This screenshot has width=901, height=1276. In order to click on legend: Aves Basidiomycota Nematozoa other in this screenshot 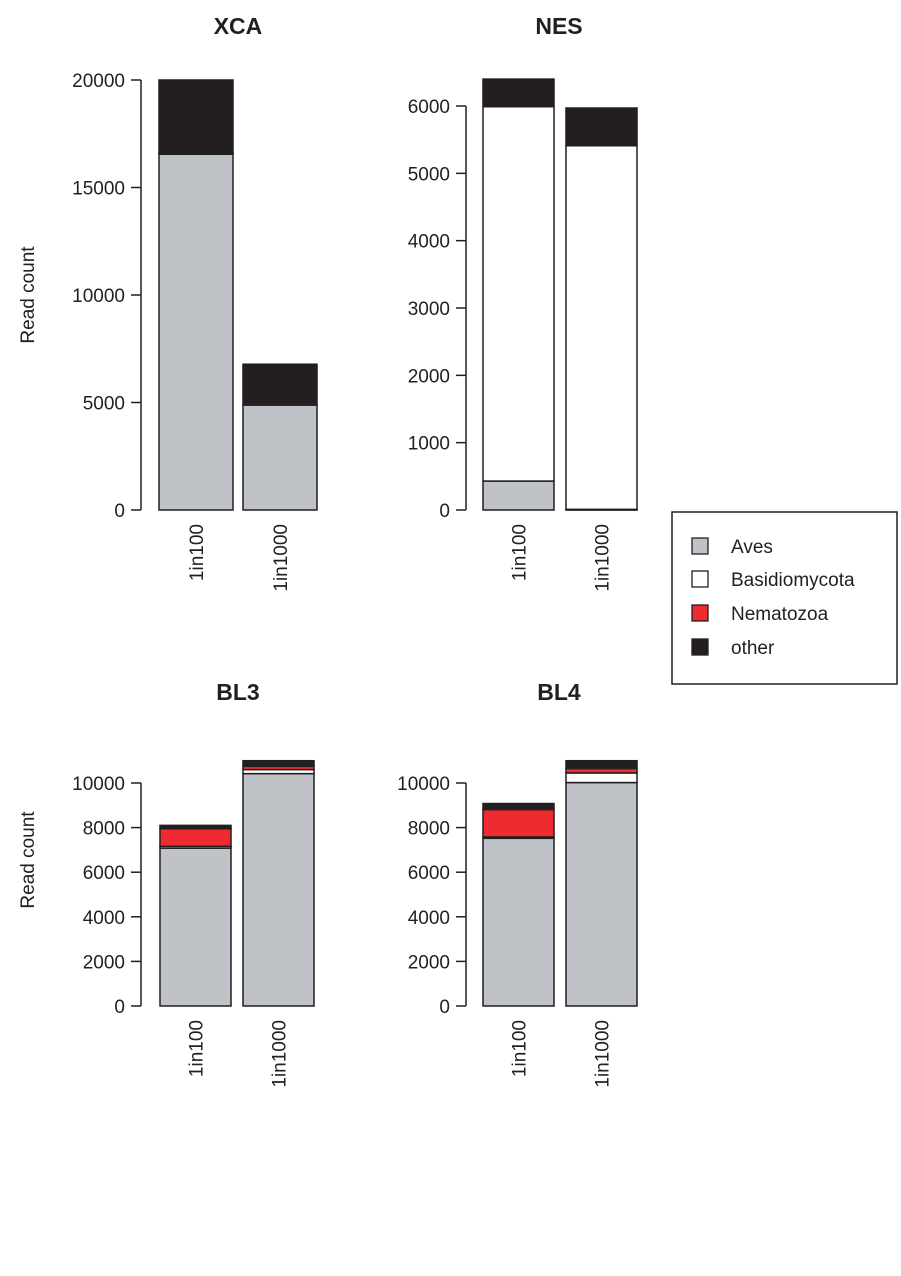, I will do `click(784, 598)`.